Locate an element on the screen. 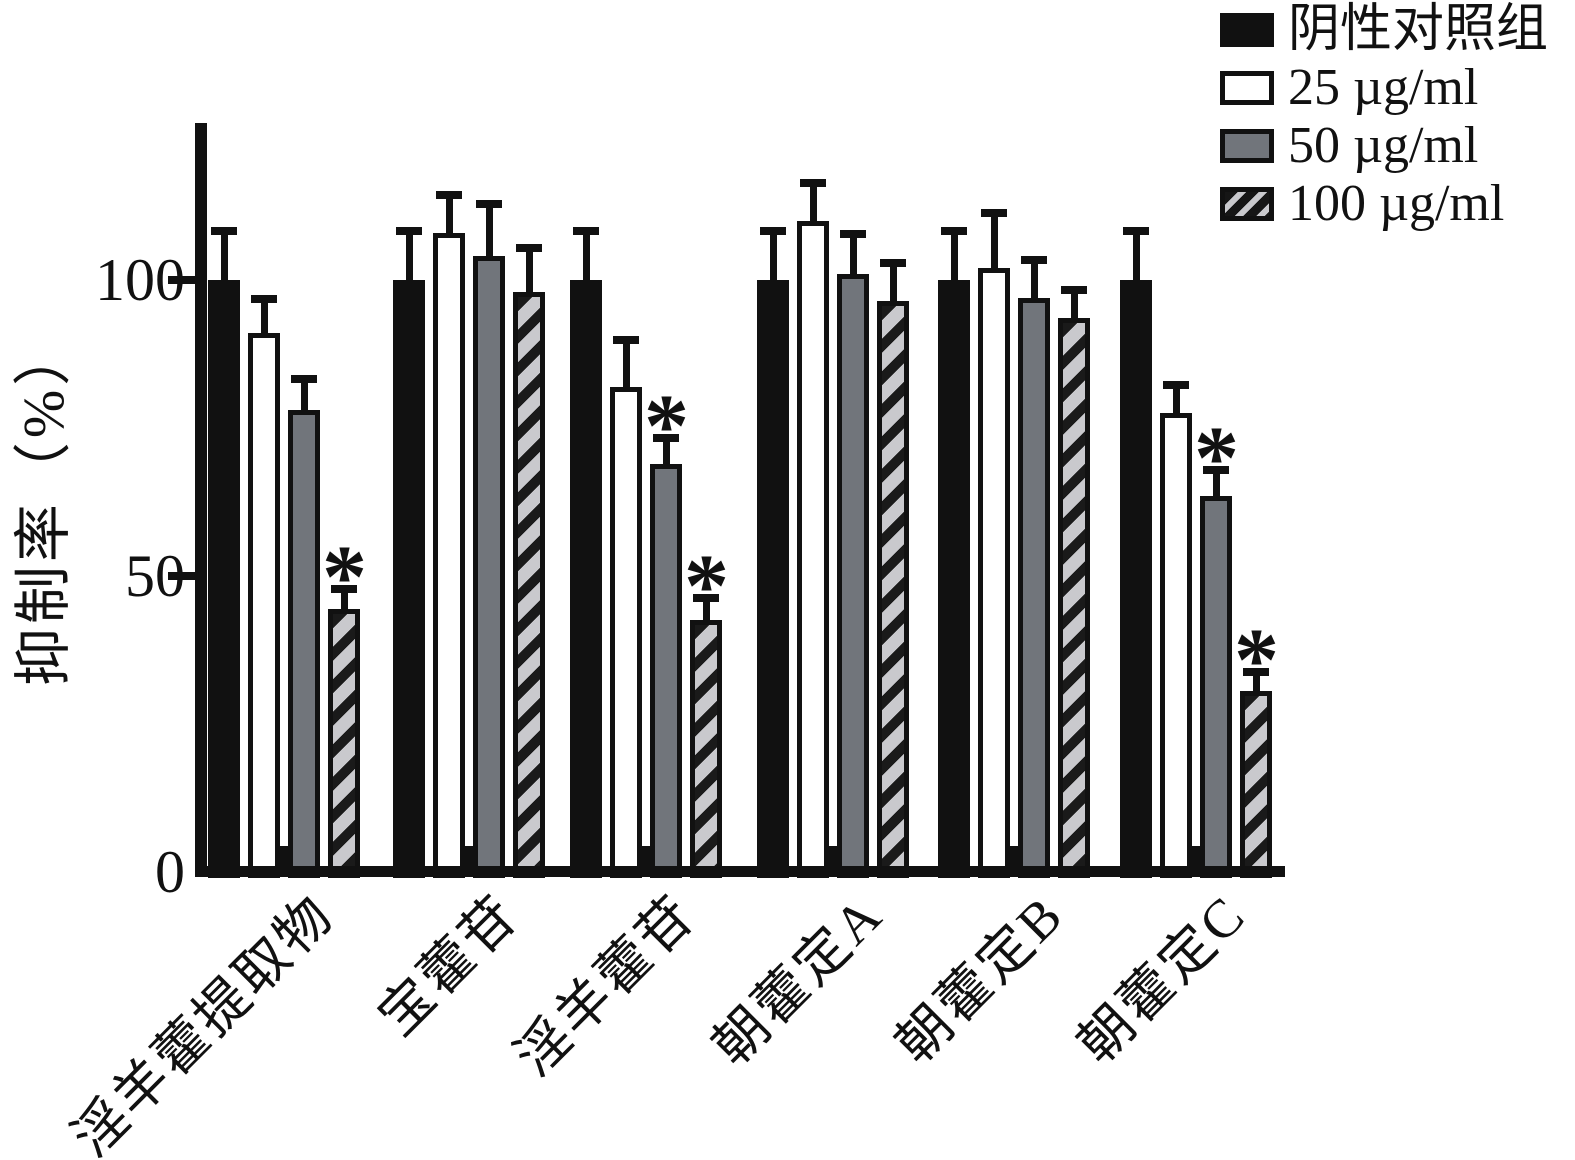 This screenshot has width=1575, height=1160. x-label-2: 淫羊藿苷 is located at coordinates (605, 985).